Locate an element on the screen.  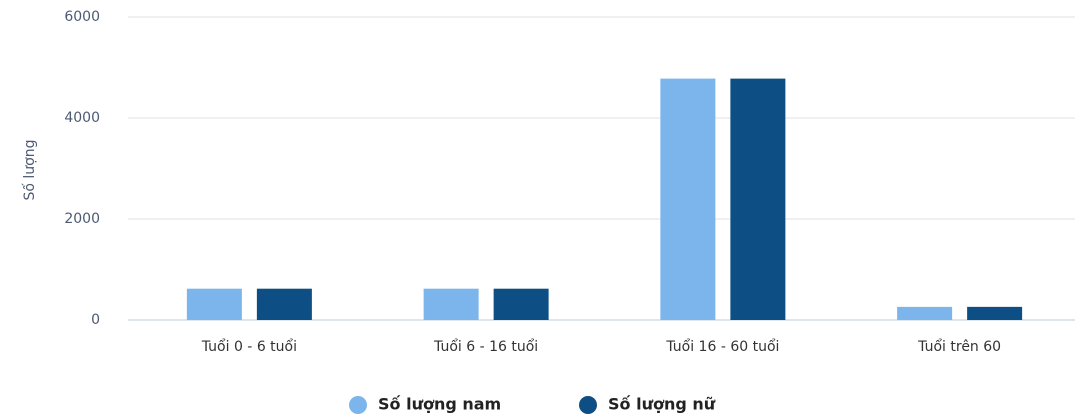
x-tick-label: Tuổi 16 - 60 tuổi is located at coordinates (722, 346).